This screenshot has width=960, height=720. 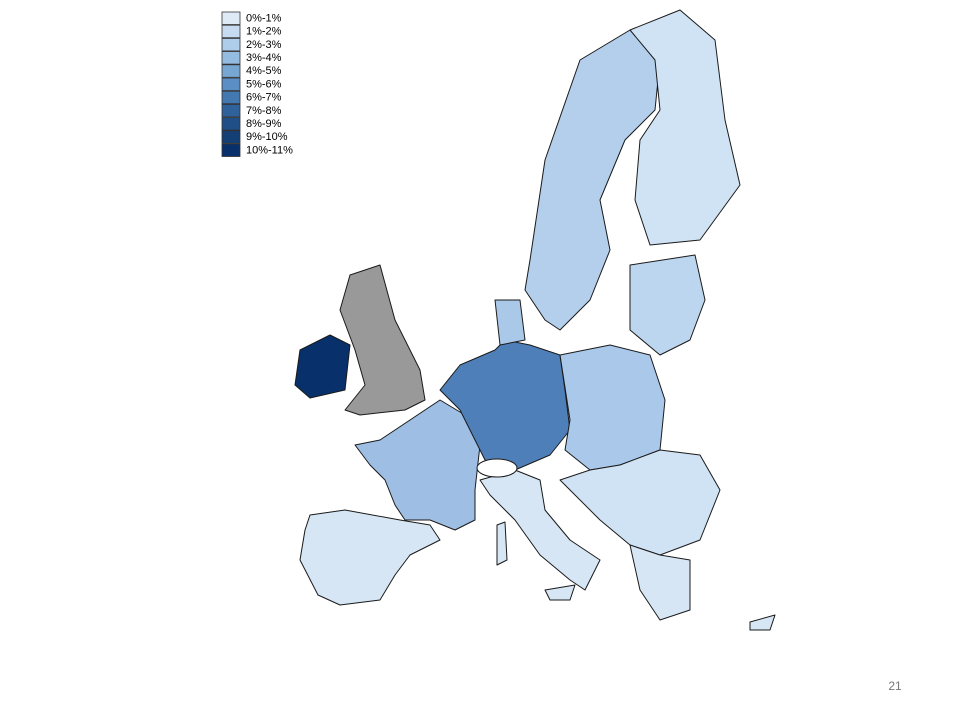 I want to click on legend-label: 5%-6%, so click(x=264, y=84).